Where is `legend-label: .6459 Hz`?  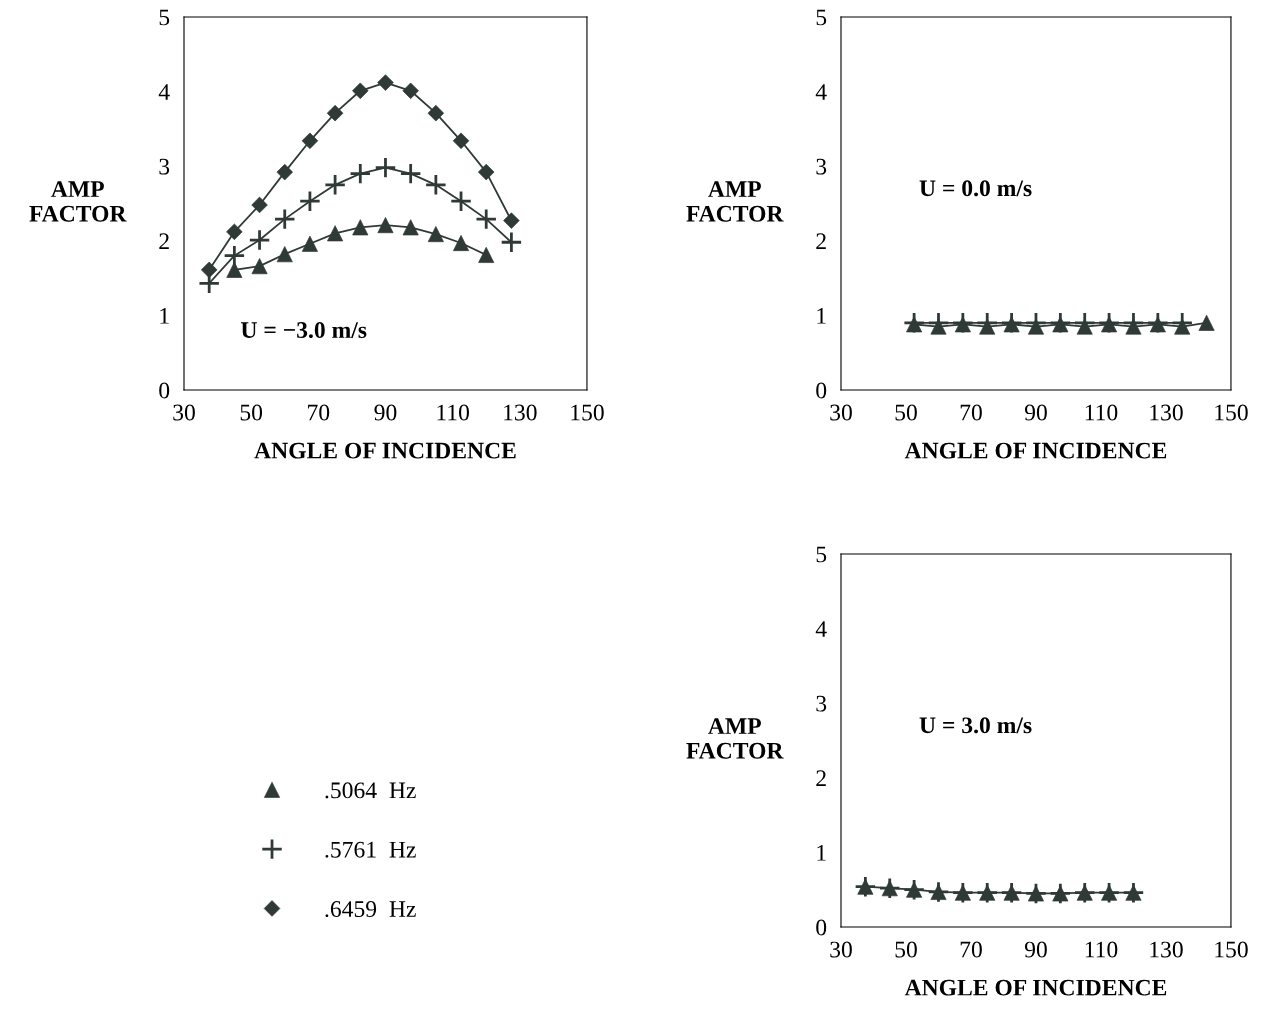
legend-label: .6459 Hz is located at coordinates (370, 909).